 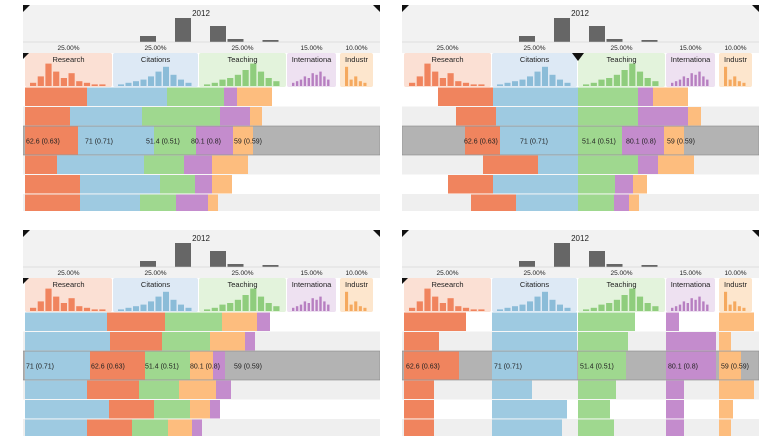 What do you see at coordinates (578, 57) in the screenshot?
I see `sort-indicator-icon` at bounding box center [578, 57].